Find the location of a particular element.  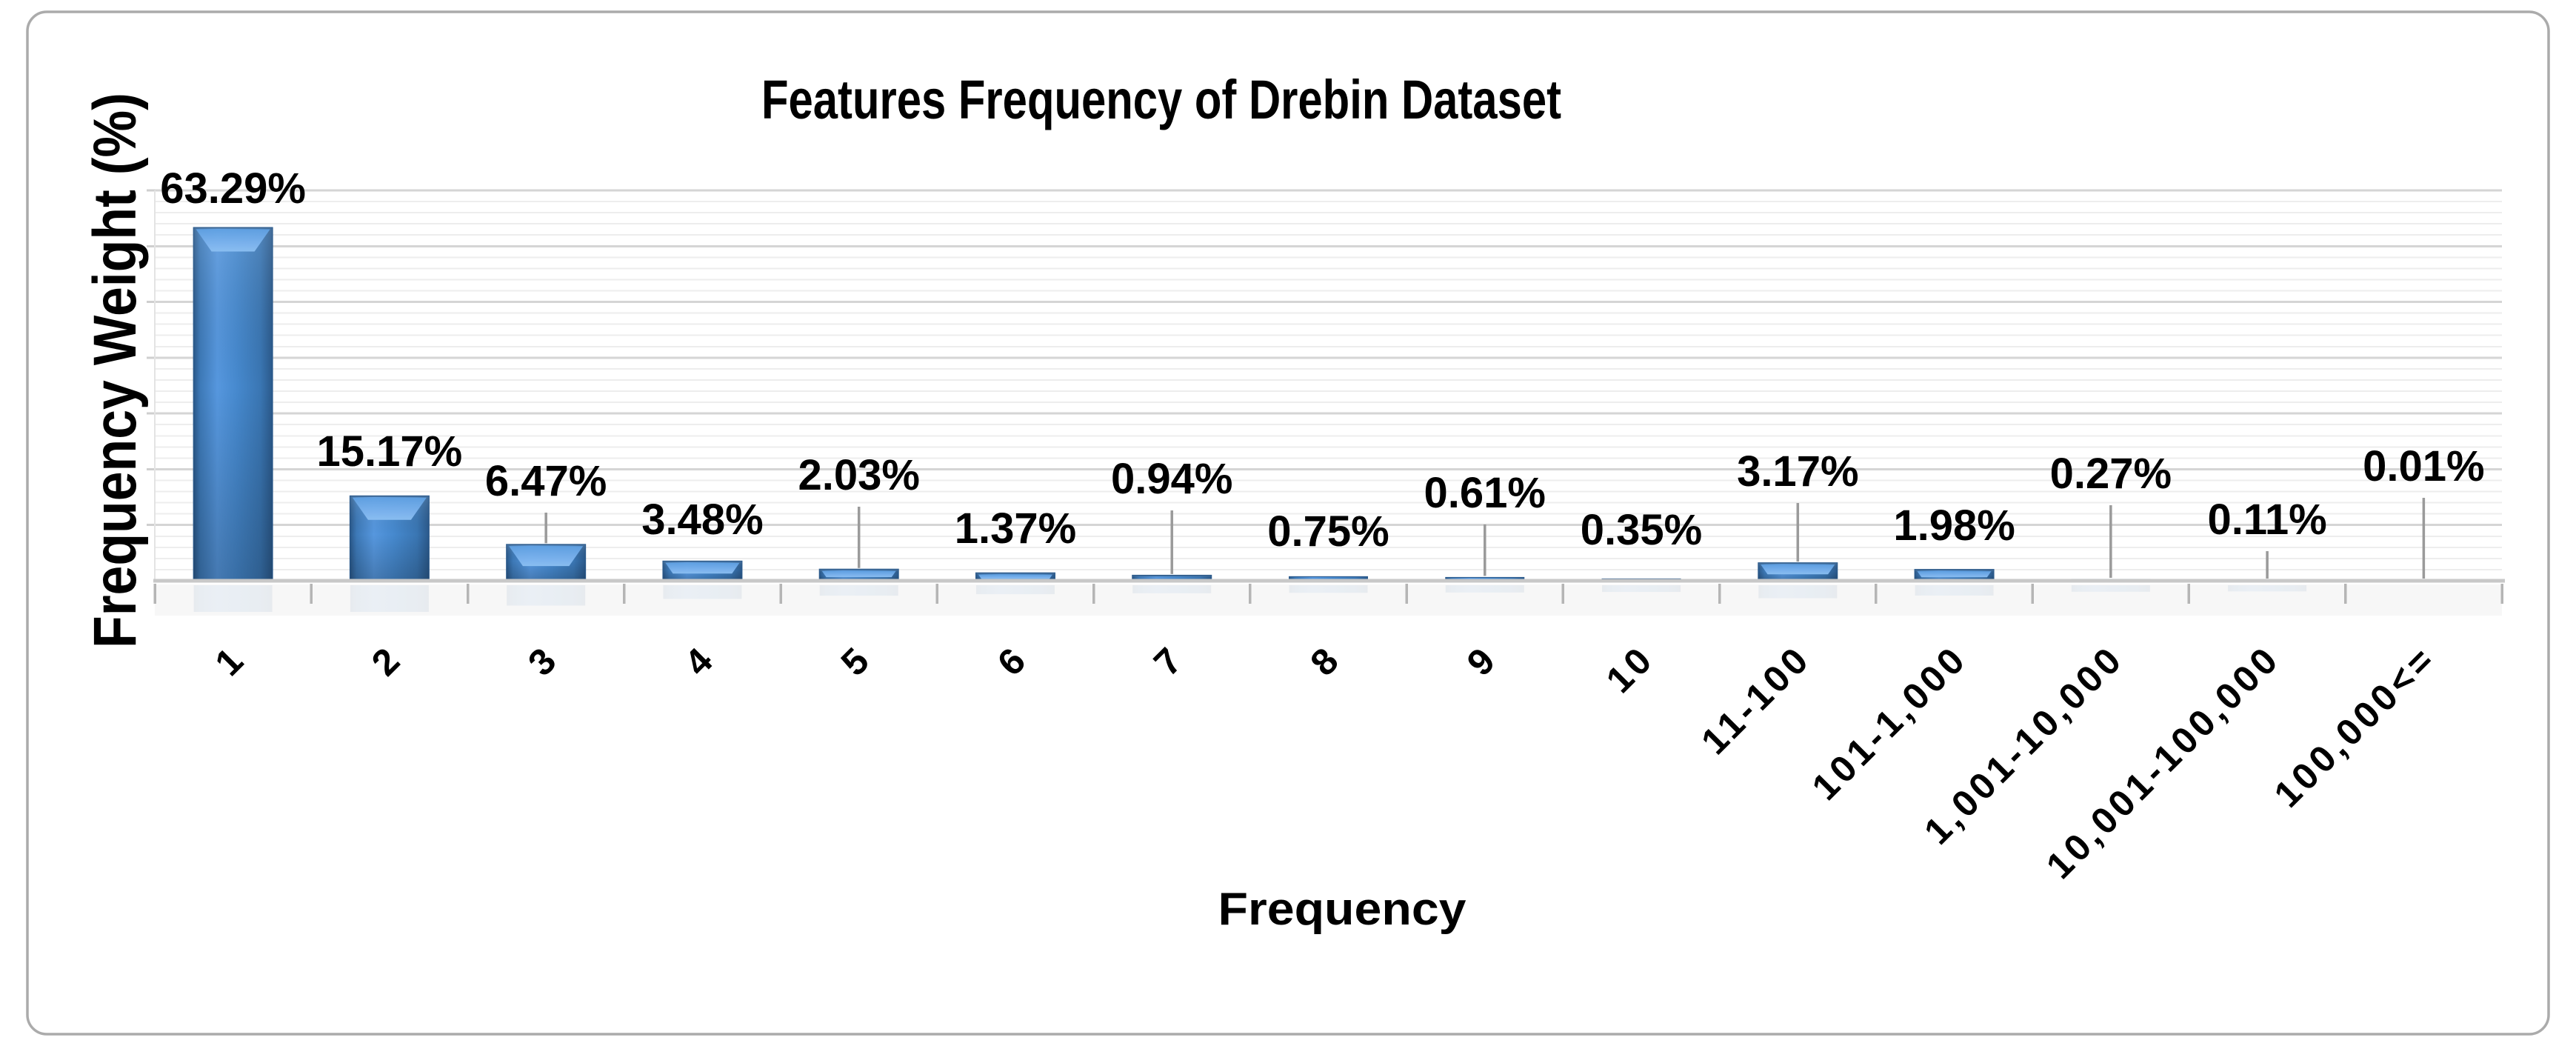

data-label: 1.37% is located at coordinates (1015, 528).